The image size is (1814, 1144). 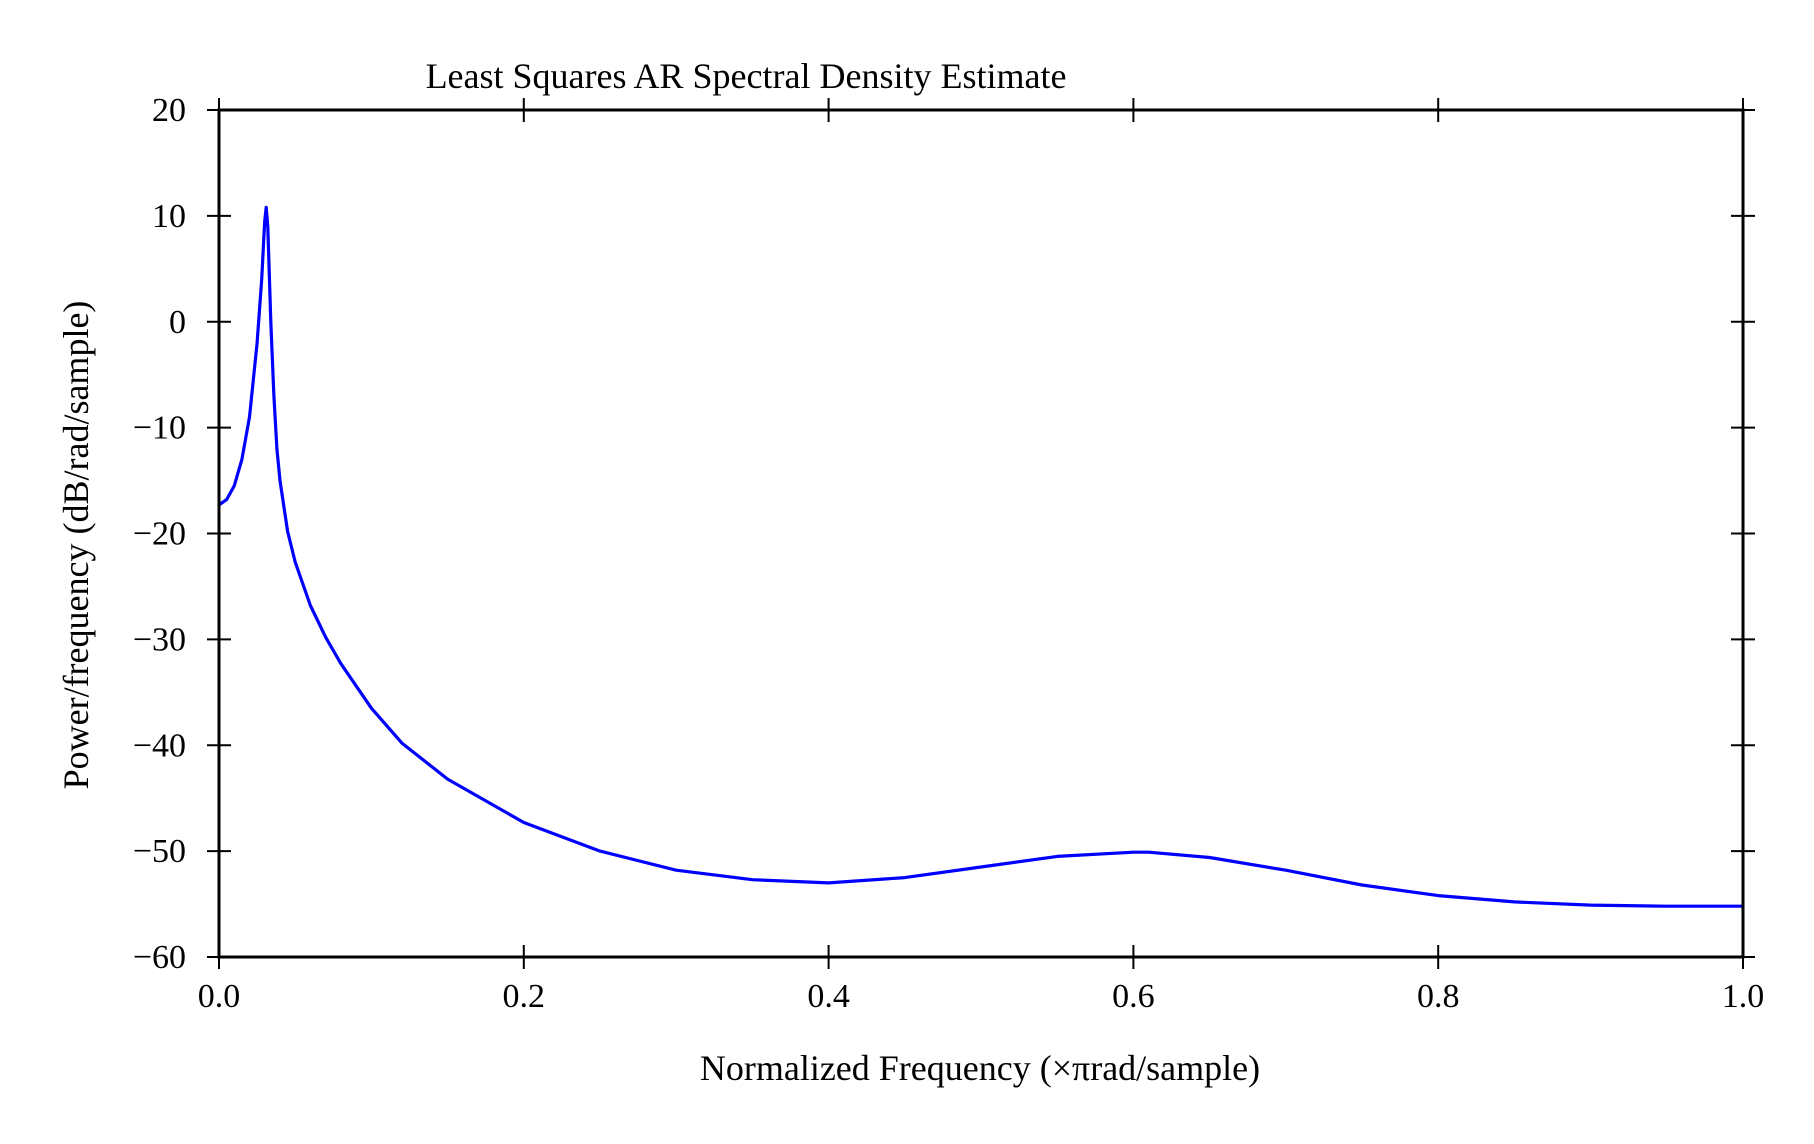 What do you see at coordinates (159, 428) in the screenshot?
I see `y-tick-label: −10` at bounding box center [159, 428].